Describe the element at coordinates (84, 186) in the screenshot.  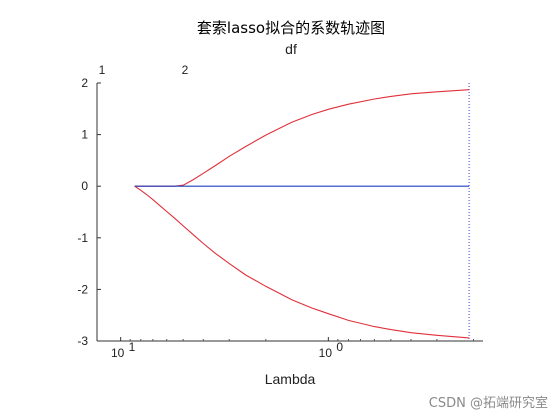
I see `y-tick-label: 0` at that location.